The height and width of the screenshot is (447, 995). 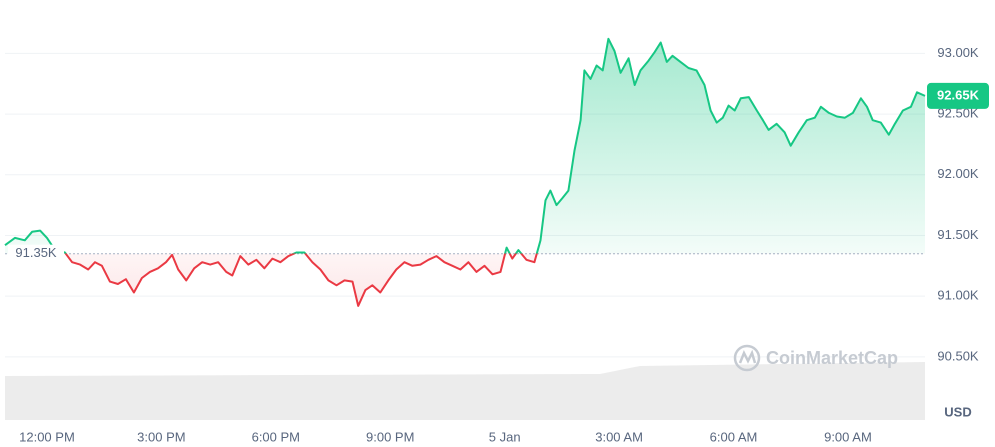 I want to click on x-tick-label: 12:00 PM, so click(x=47, y=436).